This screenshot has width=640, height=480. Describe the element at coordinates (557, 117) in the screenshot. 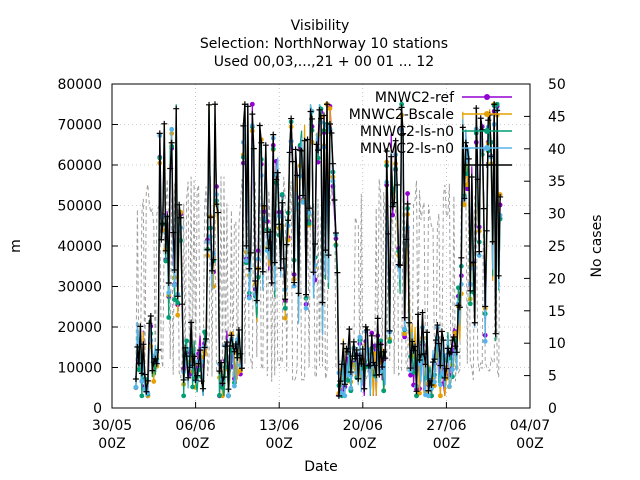

I see `y2-tick-label: 45` at that location.